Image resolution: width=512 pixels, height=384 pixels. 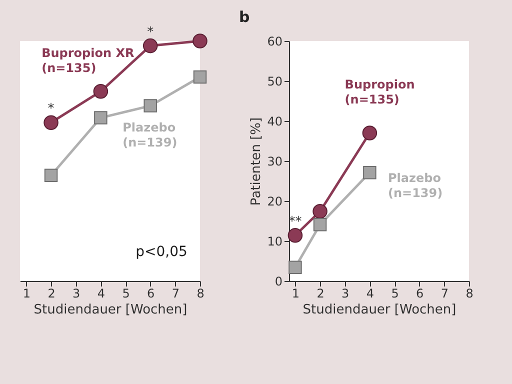 What do you see at coordinates (295, 222) in the screenshot?
I see `annotation: **` at bounding box center [295, 222].